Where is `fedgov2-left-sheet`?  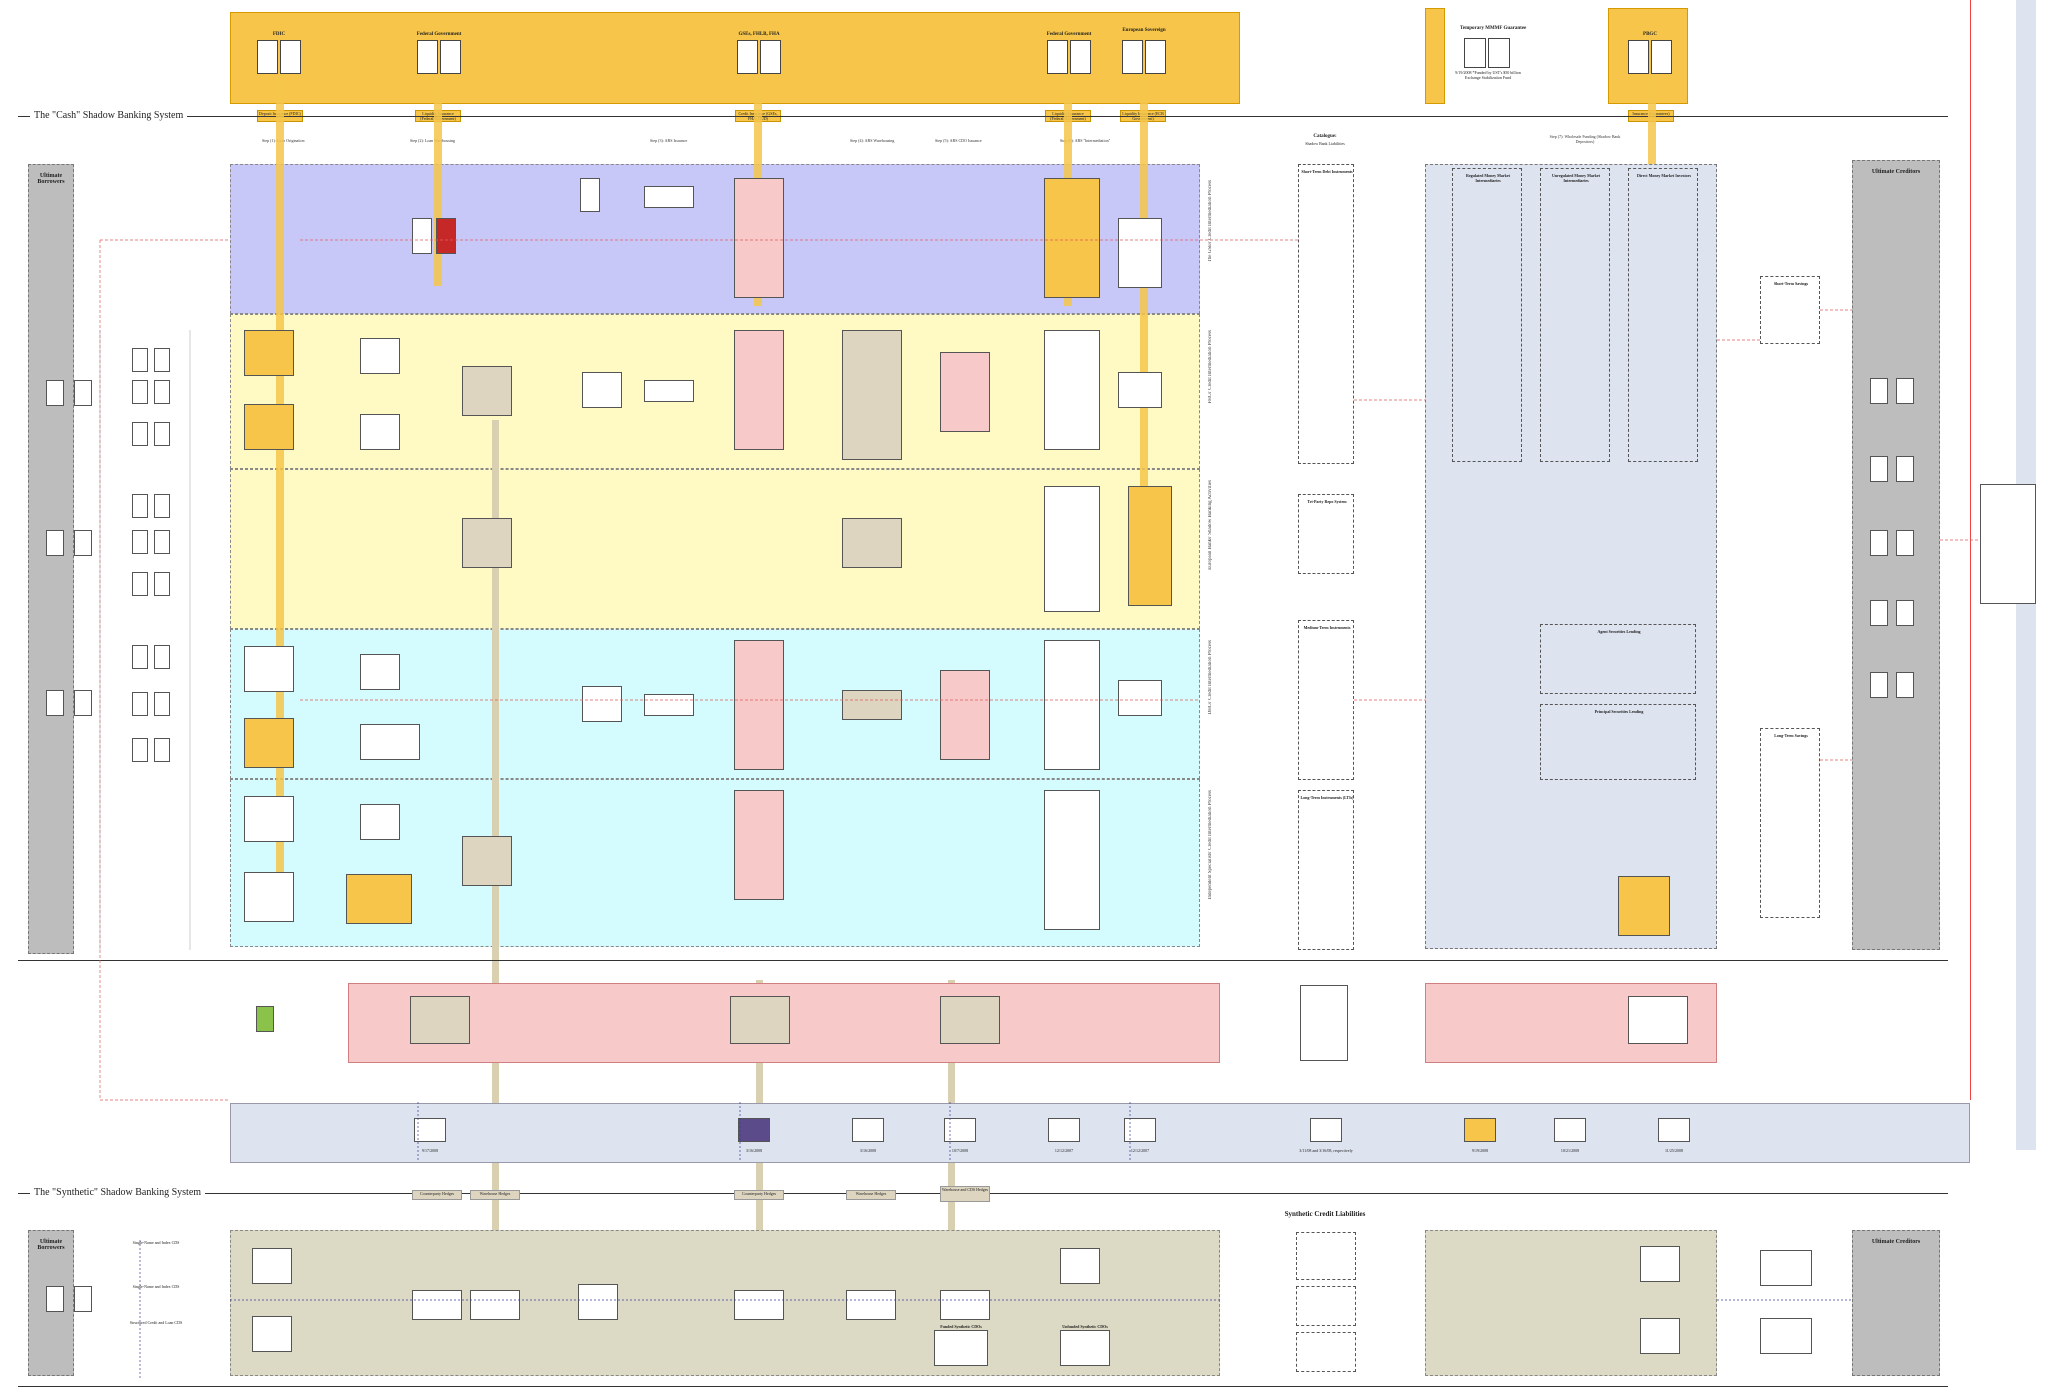 fedgov2-left-sheet is located at coordinates (1057, 57).